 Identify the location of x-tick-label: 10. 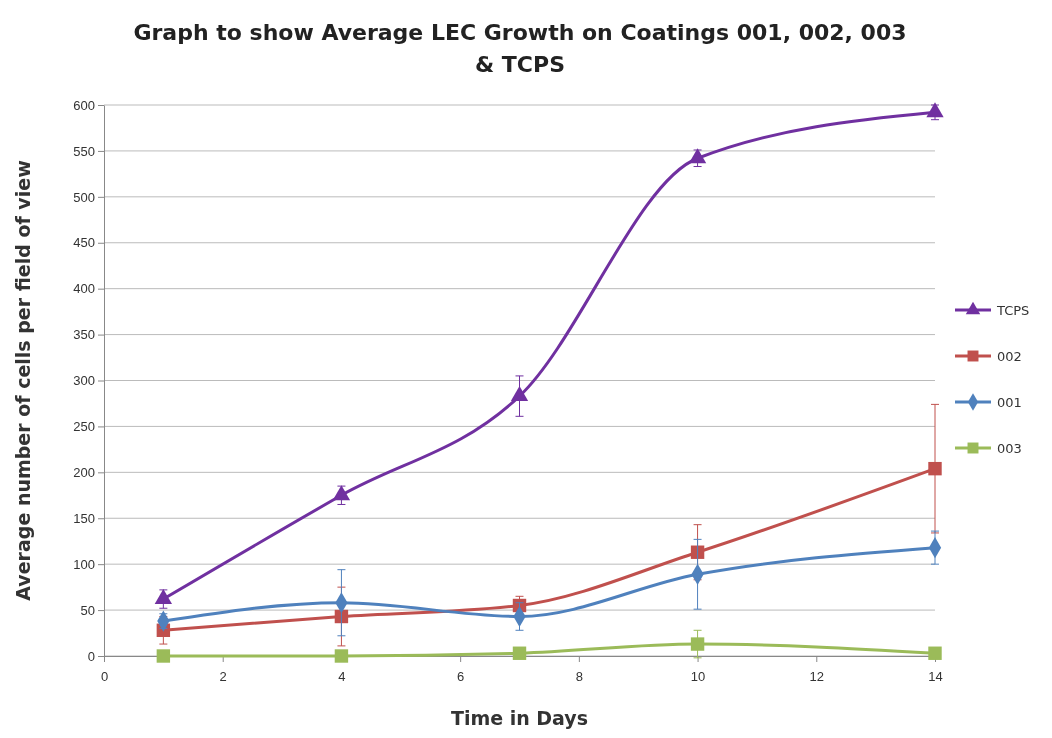
(698, 676).